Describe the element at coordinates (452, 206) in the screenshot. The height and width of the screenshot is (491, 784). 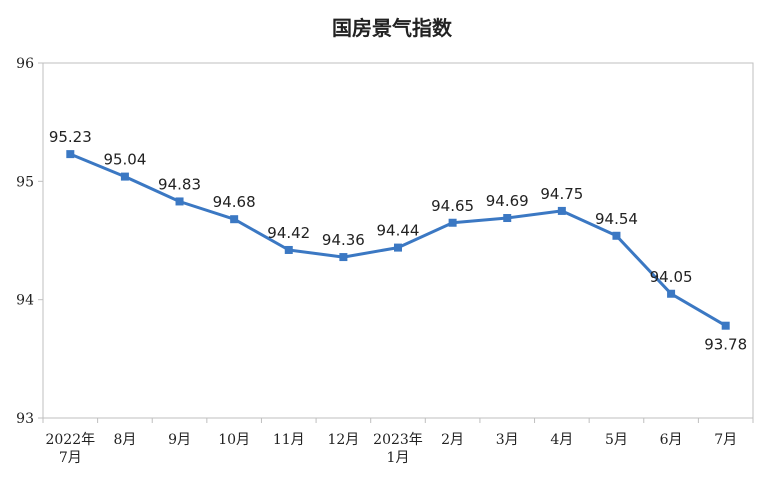
I see `data-label: 94.65` at that location.